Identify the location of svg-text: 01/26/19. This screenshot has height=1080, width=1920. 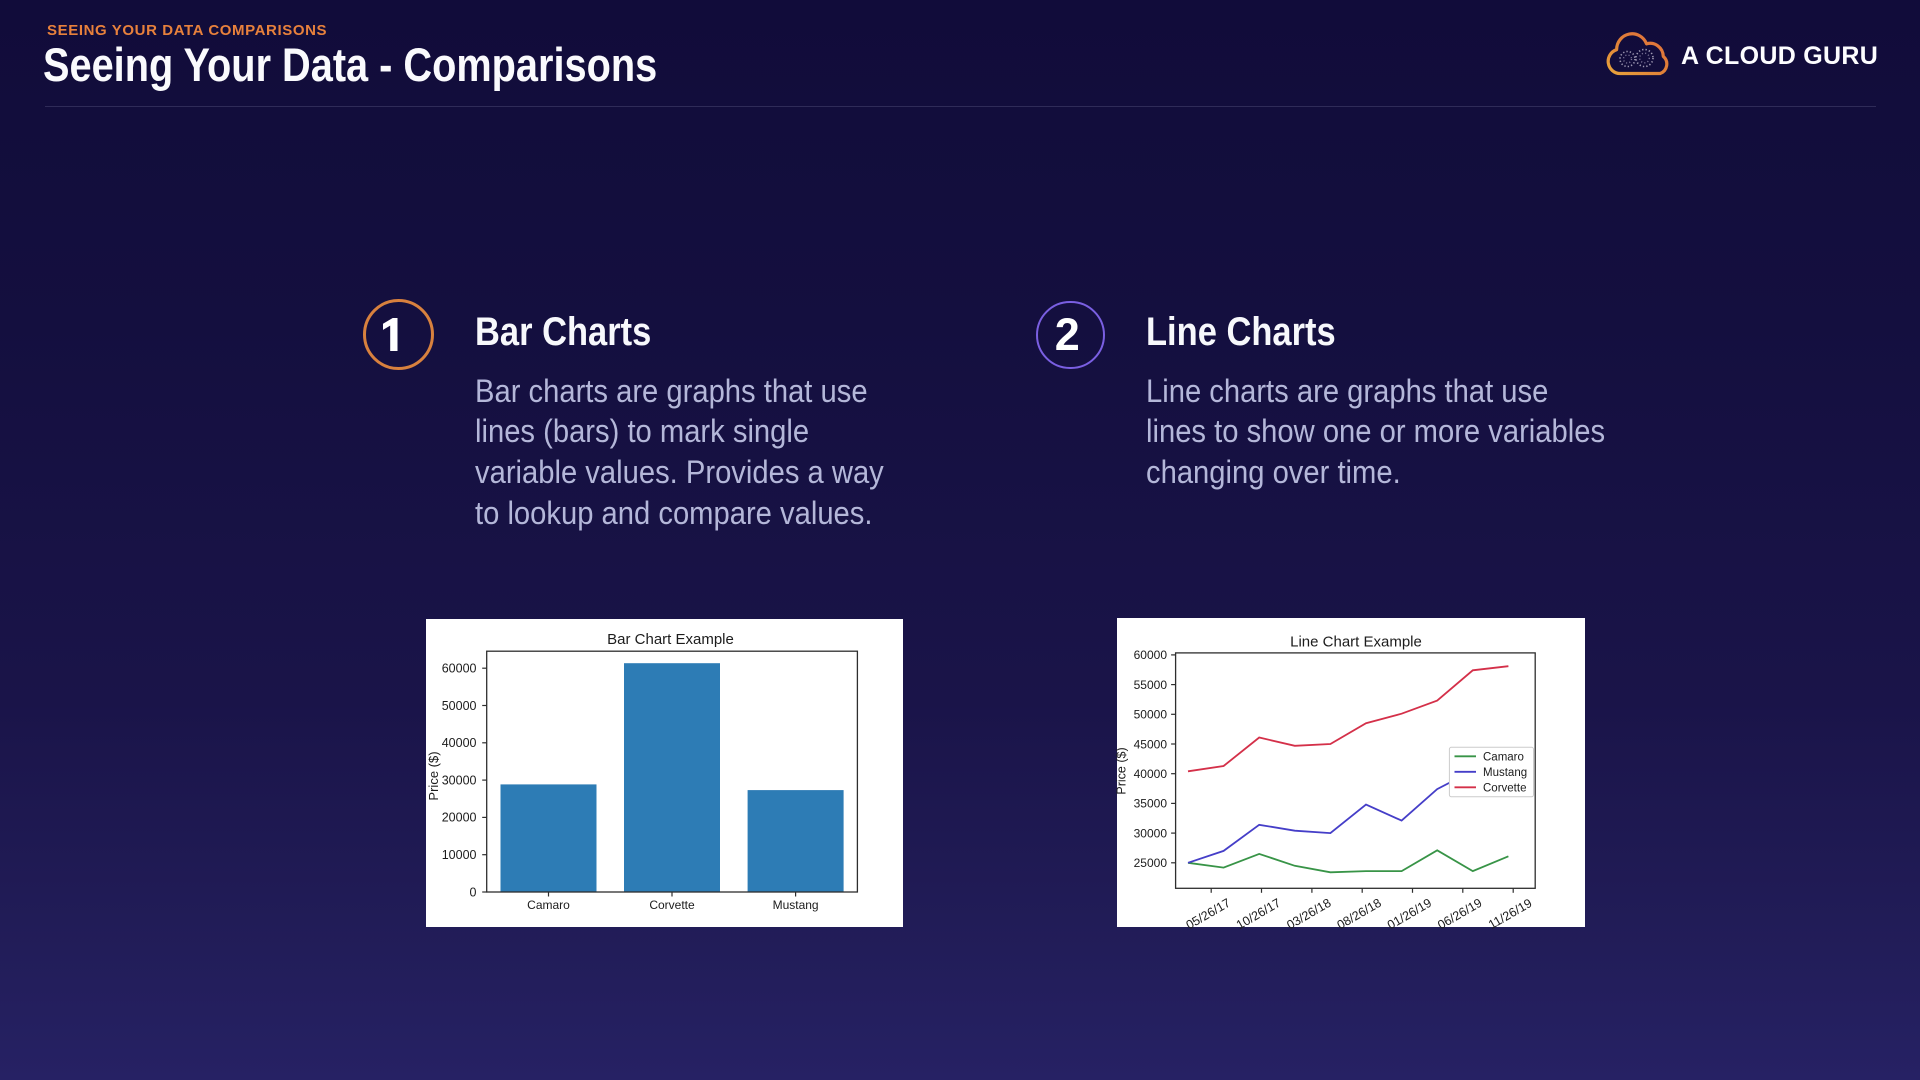
(1409, 914).